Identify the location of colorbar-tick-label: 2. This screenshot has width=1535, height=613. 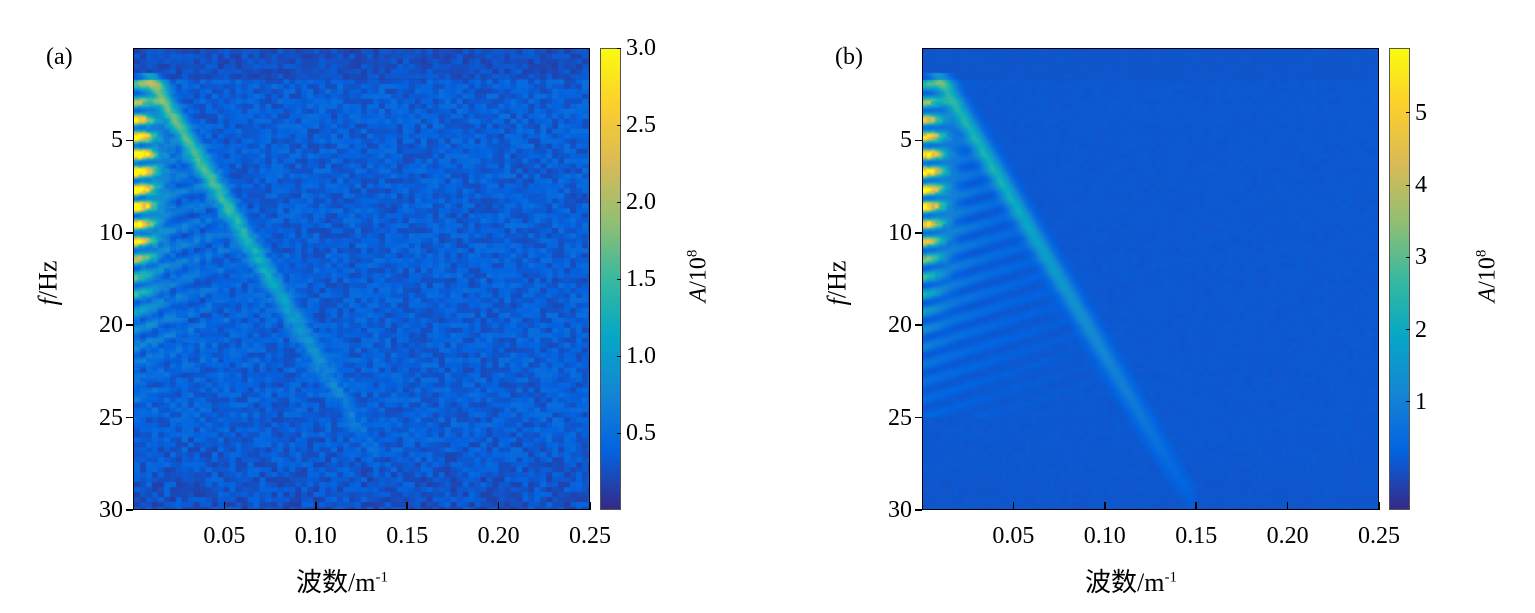
(1421, 329).